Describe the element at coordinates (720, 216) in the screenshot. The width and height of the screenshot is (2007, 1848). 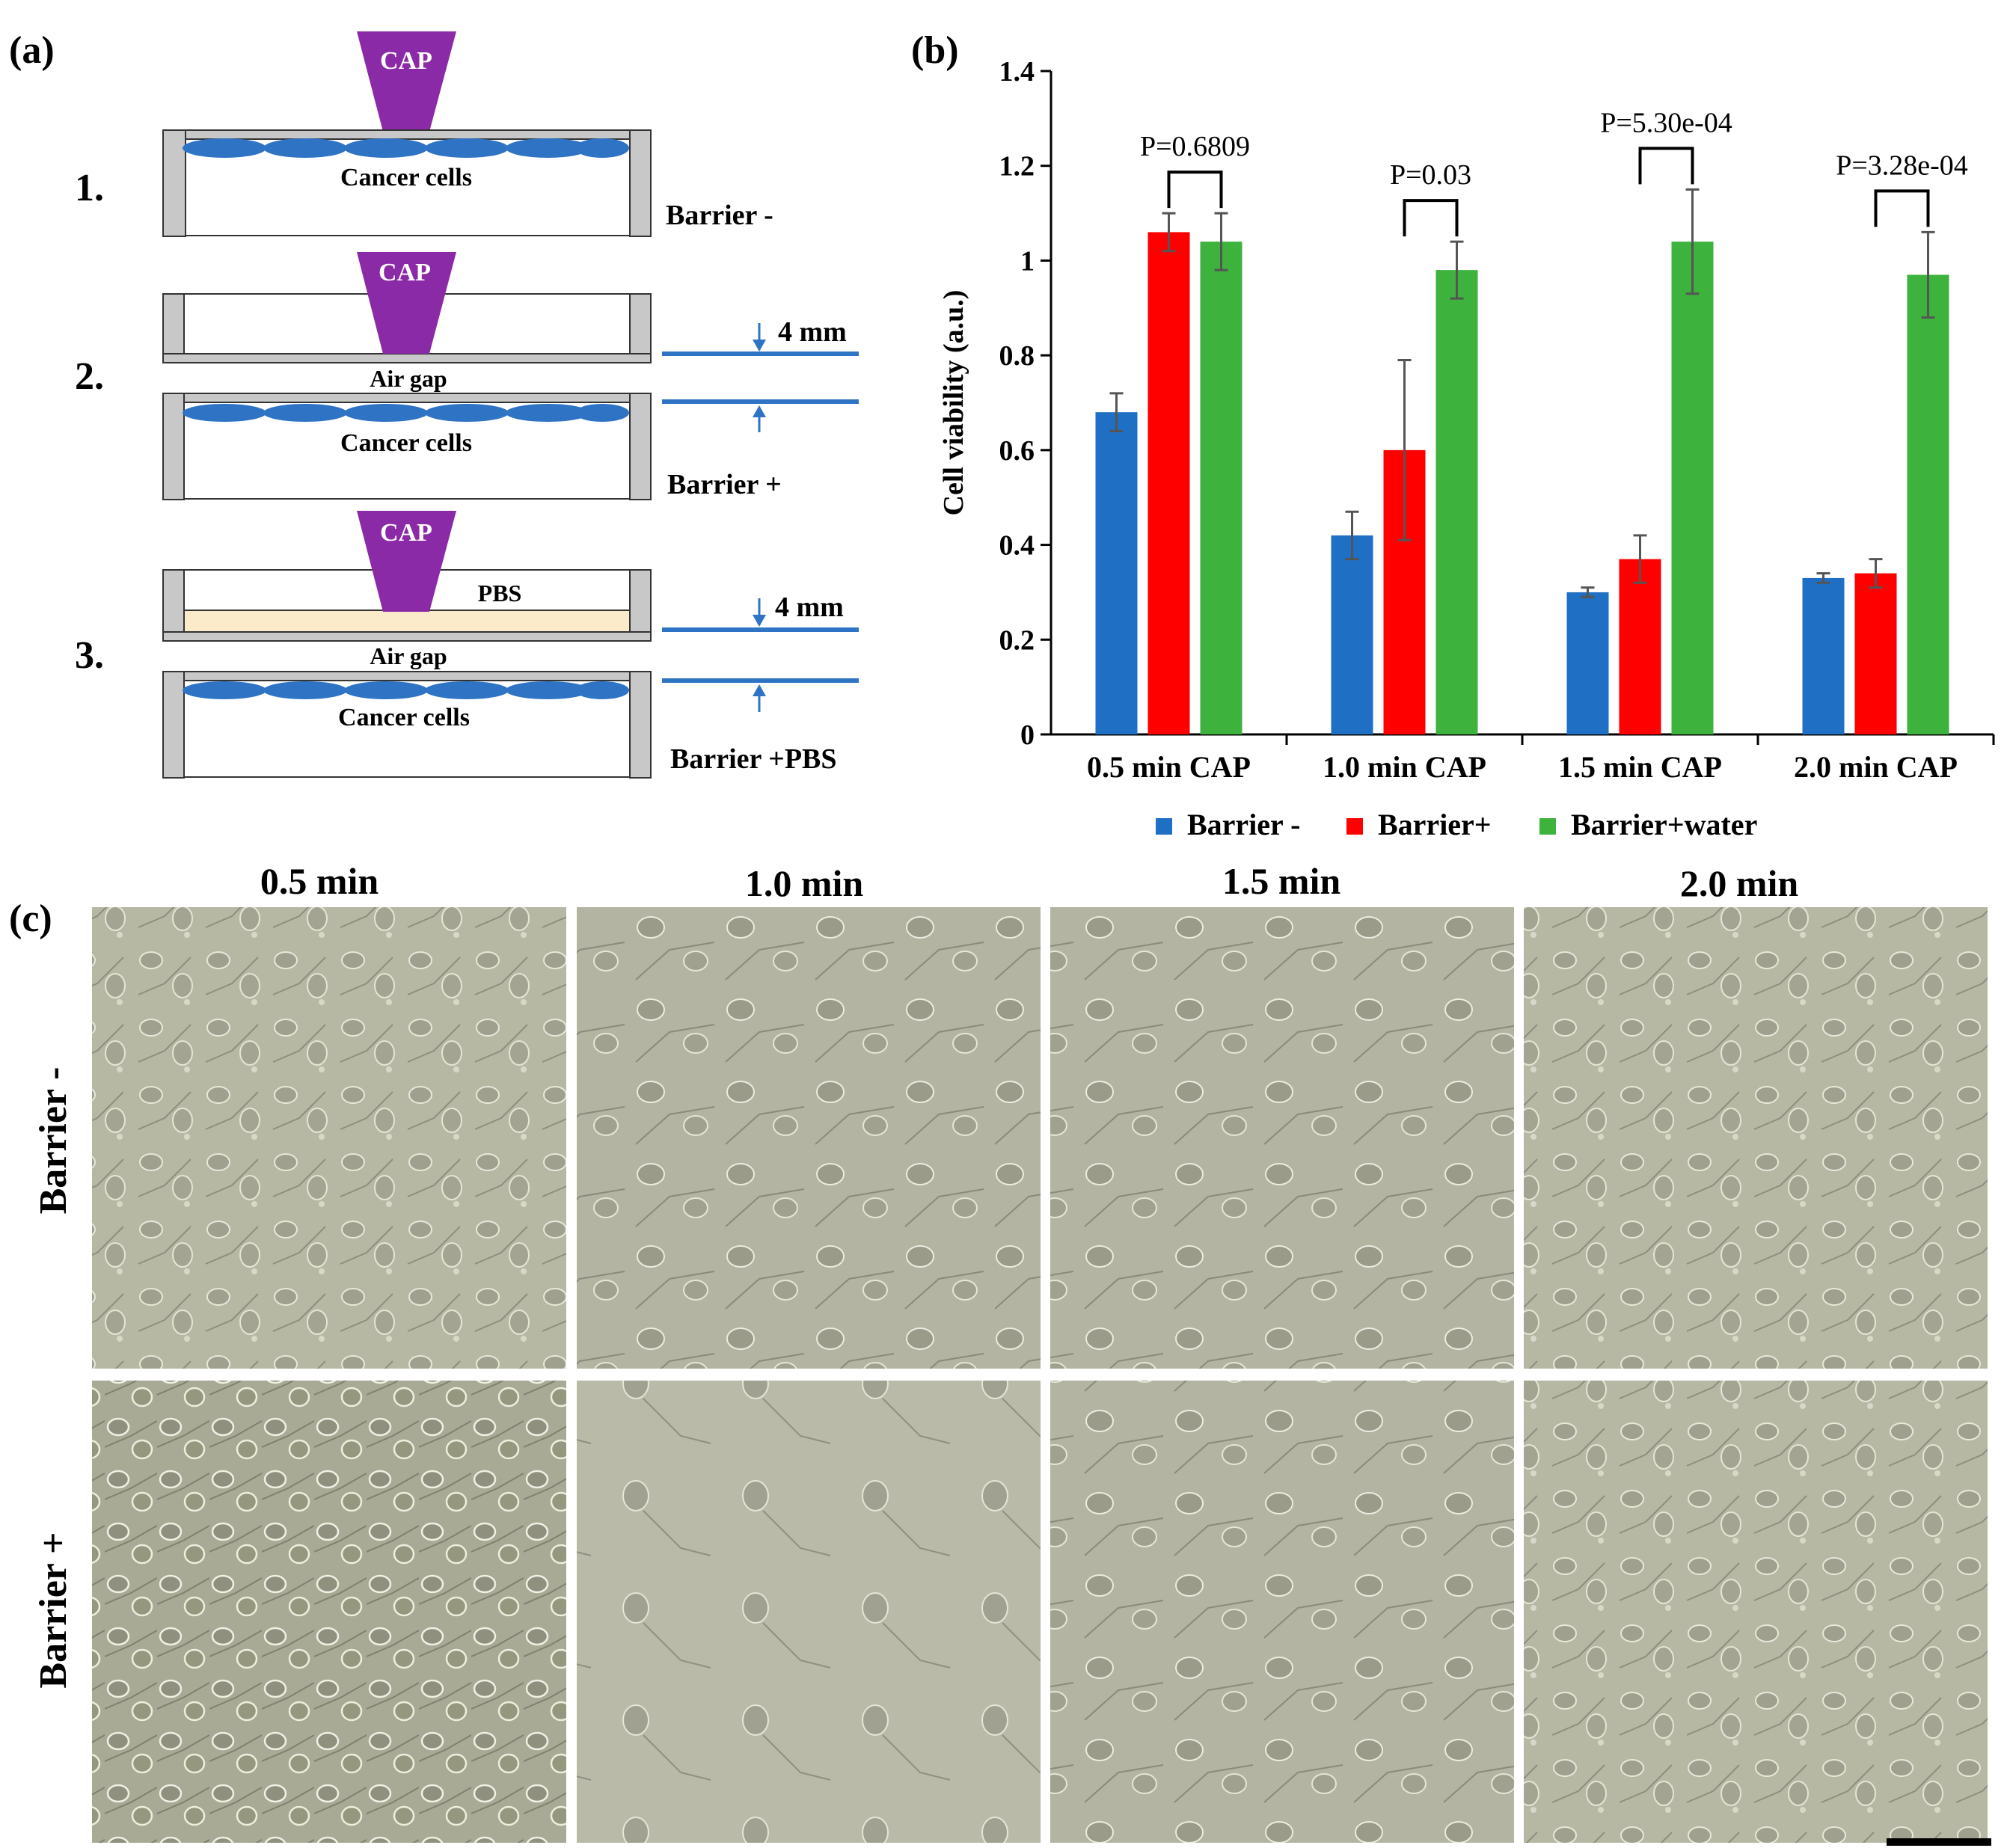
I see `condition-label: Barrier -` at that location.